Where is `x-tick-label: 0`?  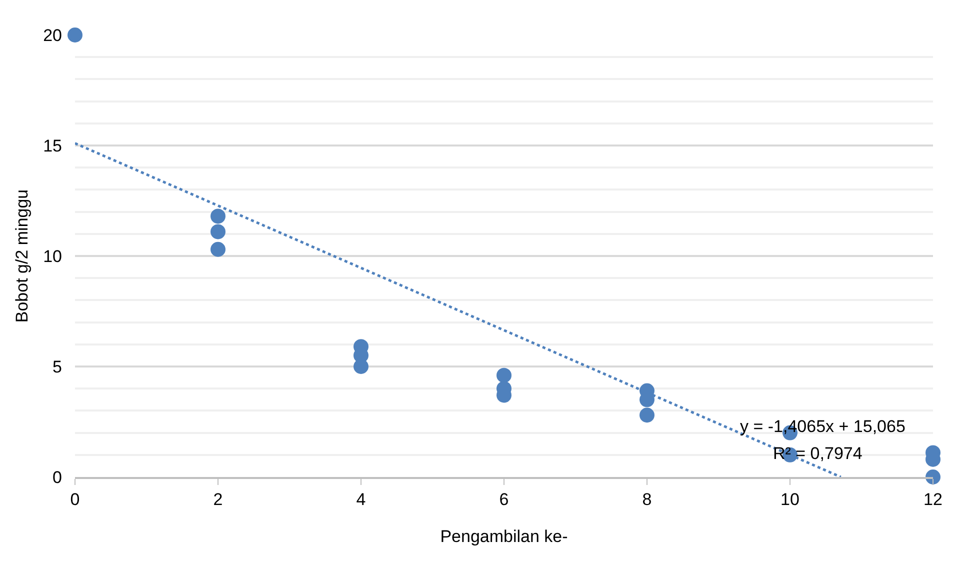 x-tick-label: 0 is located at coordinates (75, 500).